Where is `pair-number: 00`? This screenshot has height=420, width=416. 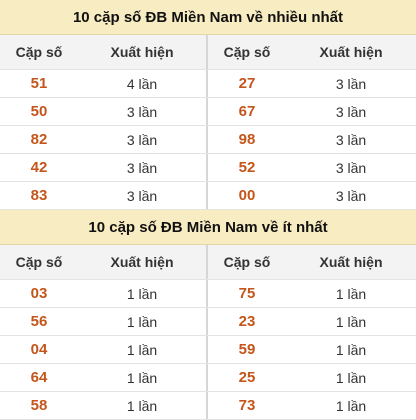
pair-number: 00 is located at coordinates (247, 195).